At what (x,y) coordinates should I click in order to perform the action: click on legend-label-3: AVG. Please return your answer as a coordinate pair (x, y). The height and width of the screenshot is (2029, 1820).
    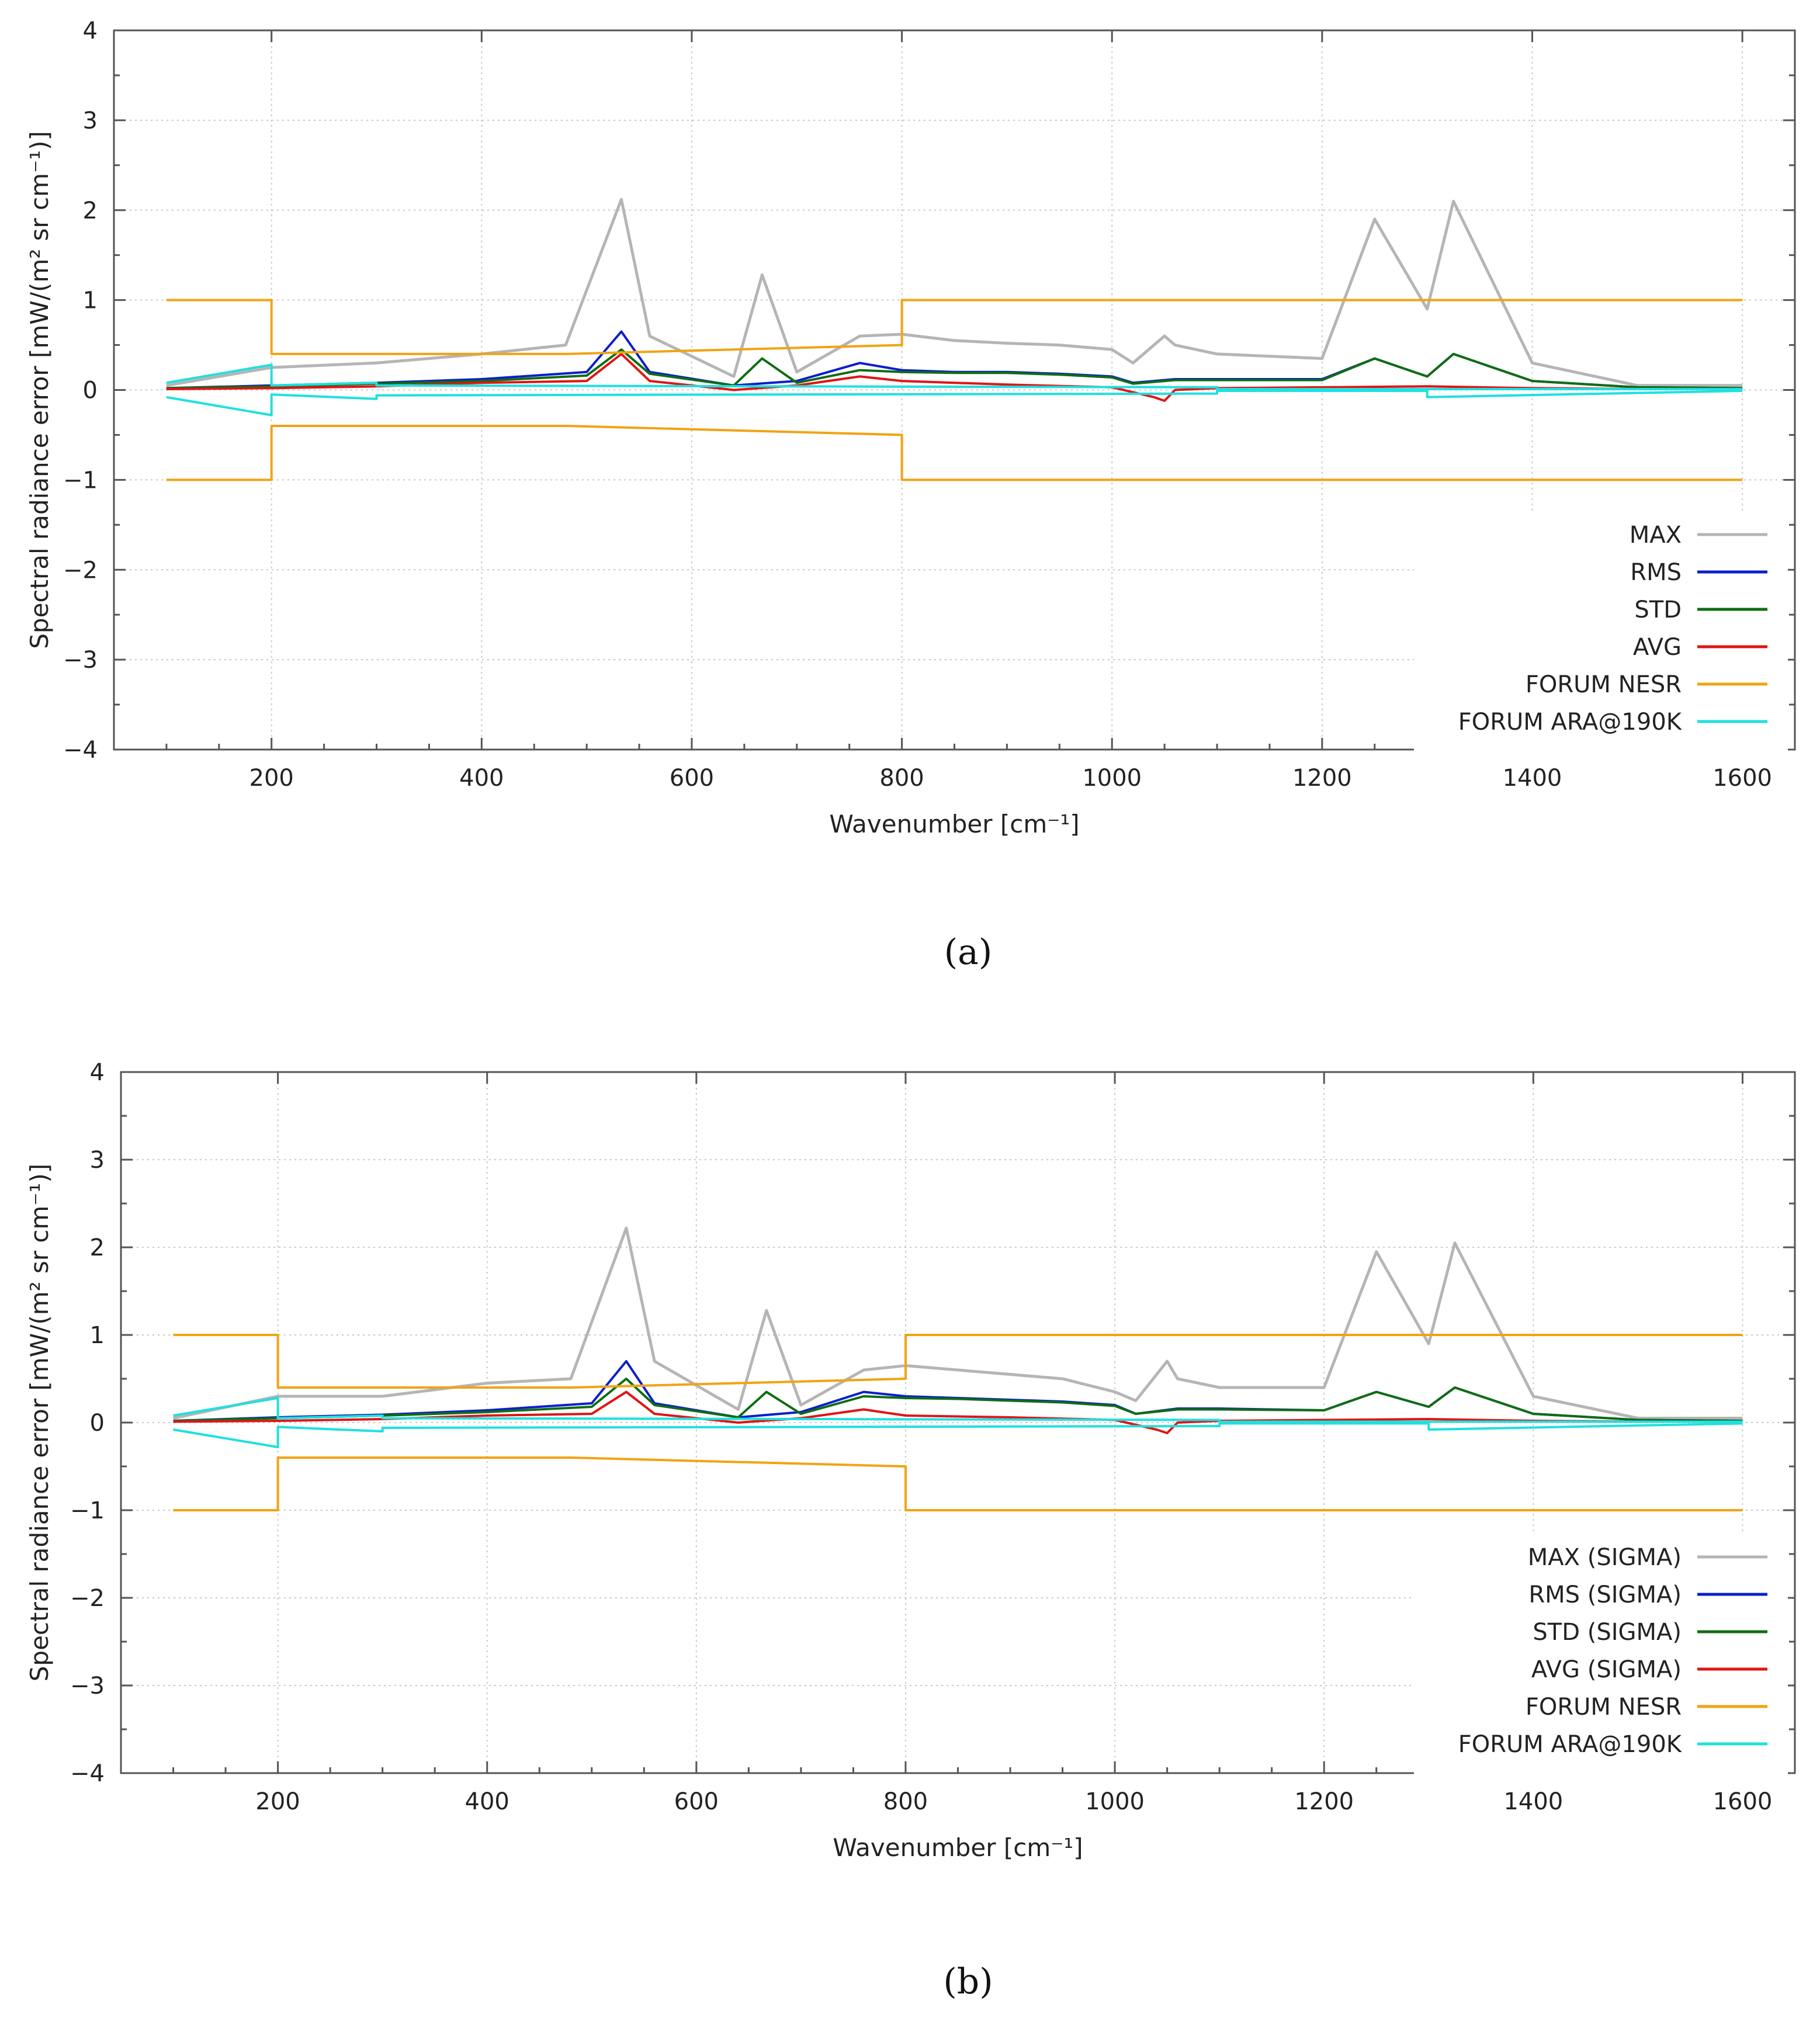
    Looking at the image, I should click on (1657, 647).